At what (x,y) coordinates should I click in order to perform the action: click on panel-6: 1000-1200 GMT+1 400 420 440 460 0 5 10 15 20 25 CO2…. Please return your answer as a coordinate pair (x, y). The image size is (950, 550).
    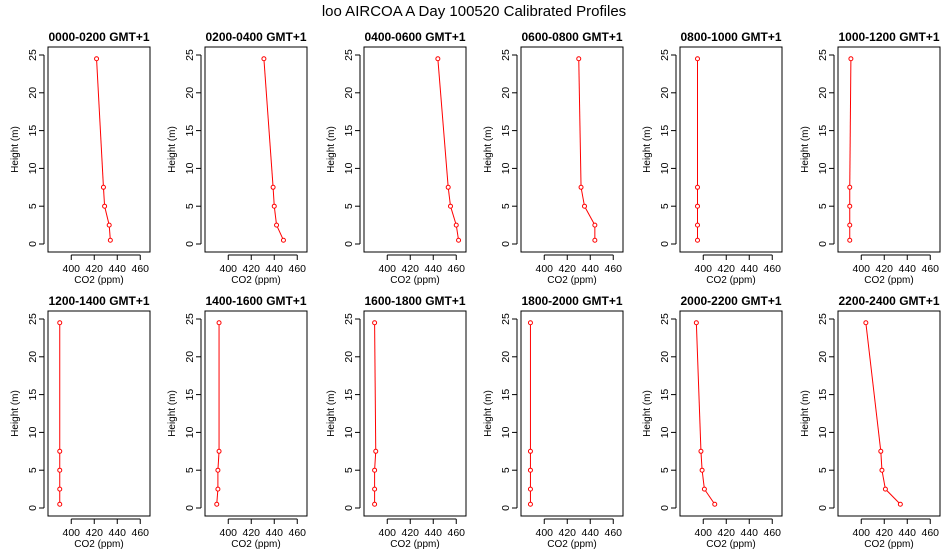
    Looking at the image, I should click on (870, 158).